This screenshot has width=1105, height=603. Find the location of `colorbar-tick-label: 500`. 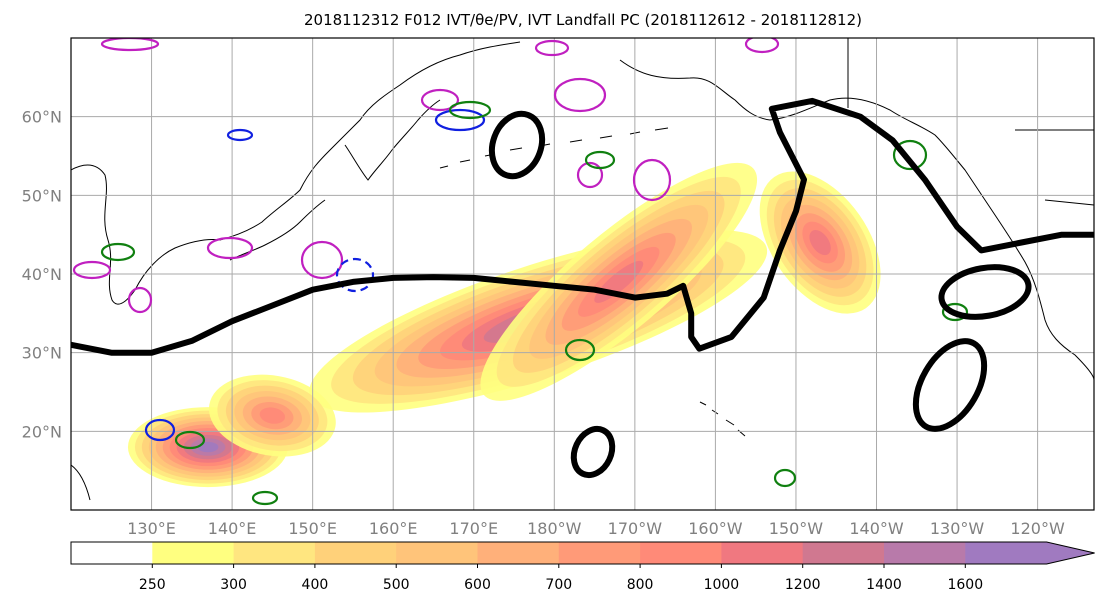

colorbar-tick-label: 500 is located at coordinates (396, 585).